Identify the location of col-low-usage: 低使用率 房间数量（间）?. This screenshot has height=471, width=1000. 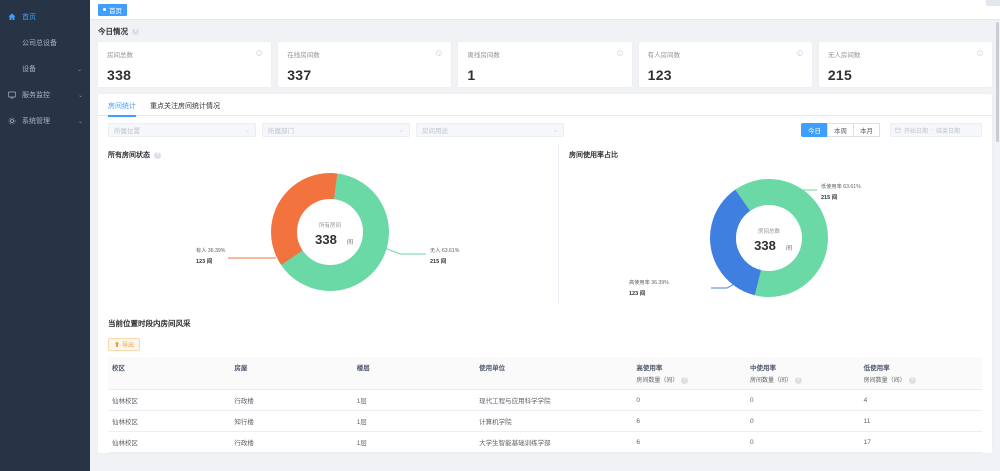
(920, 373).